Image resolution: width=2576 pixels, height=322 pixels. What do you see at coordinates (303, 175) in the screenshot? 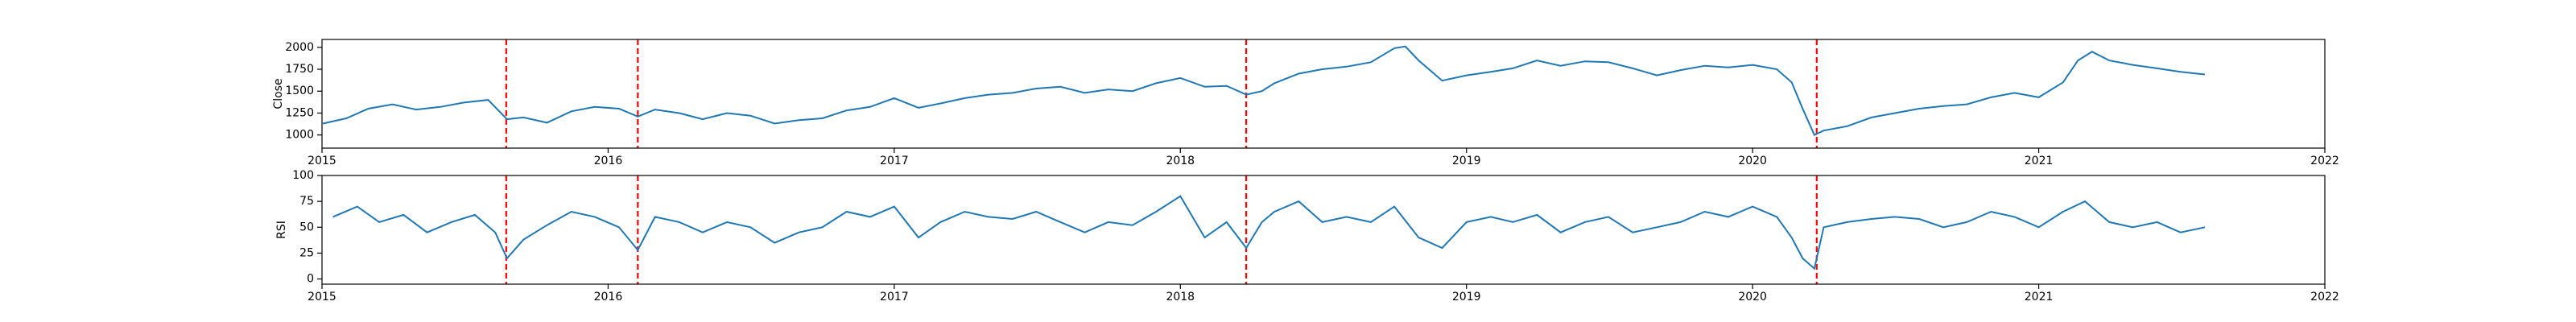
I see `rsi-y-tick-label: 100` at bounding box center [303, 175].